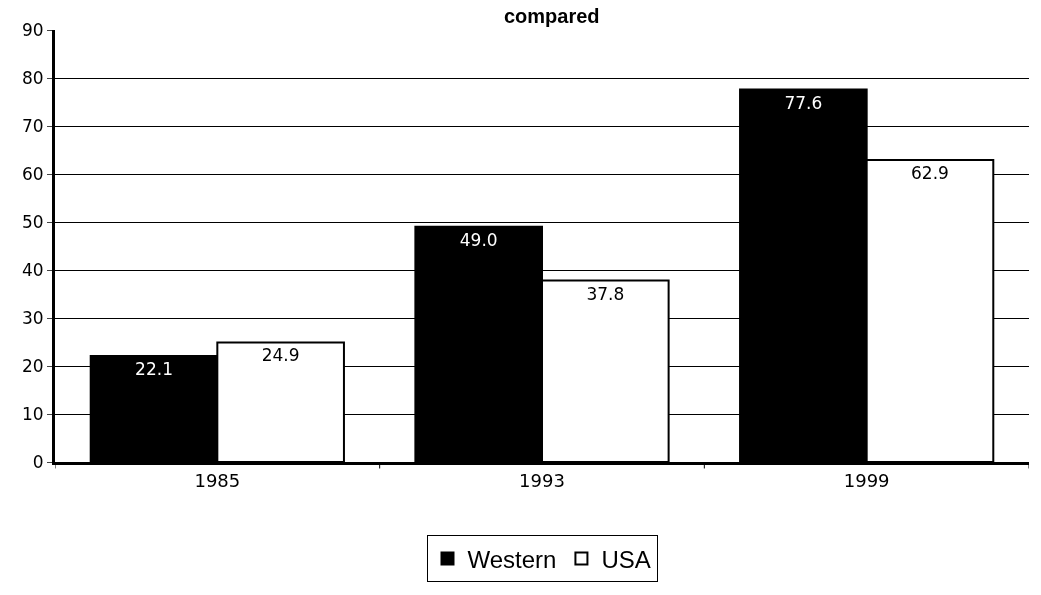 The image size is (1041, 595). I want to click on data-label: 24.9, so click(280, 355).